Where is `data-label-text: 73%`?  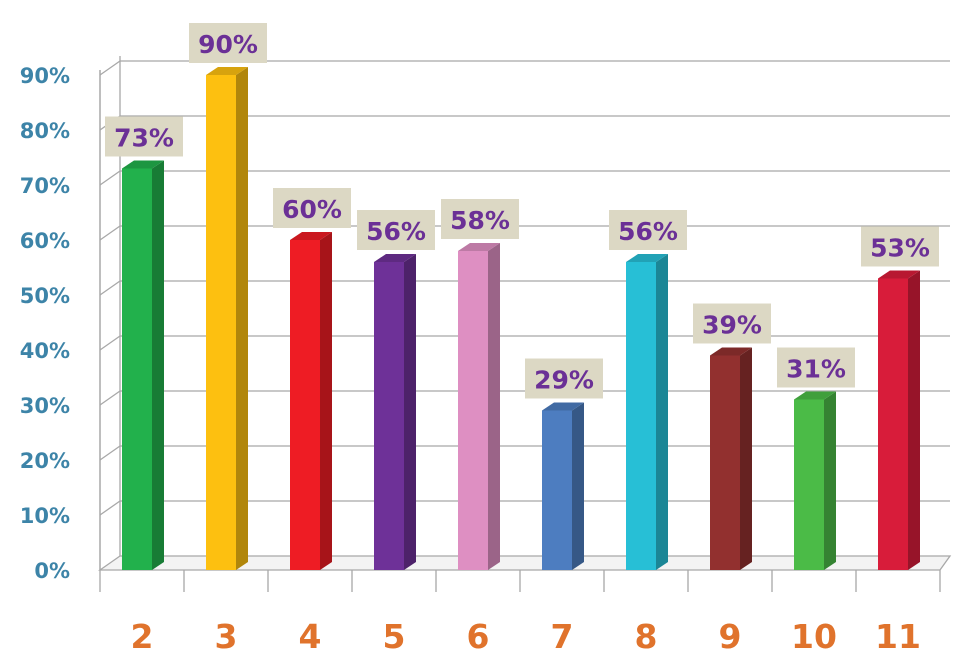
data-label-text: 73% is located at coordinates (144, 138).